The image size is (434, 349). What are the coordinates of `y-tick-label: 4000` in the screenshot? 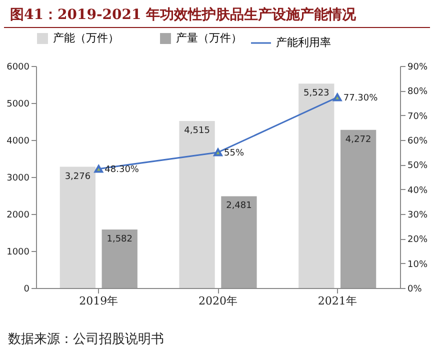 It's located at (18, 141).